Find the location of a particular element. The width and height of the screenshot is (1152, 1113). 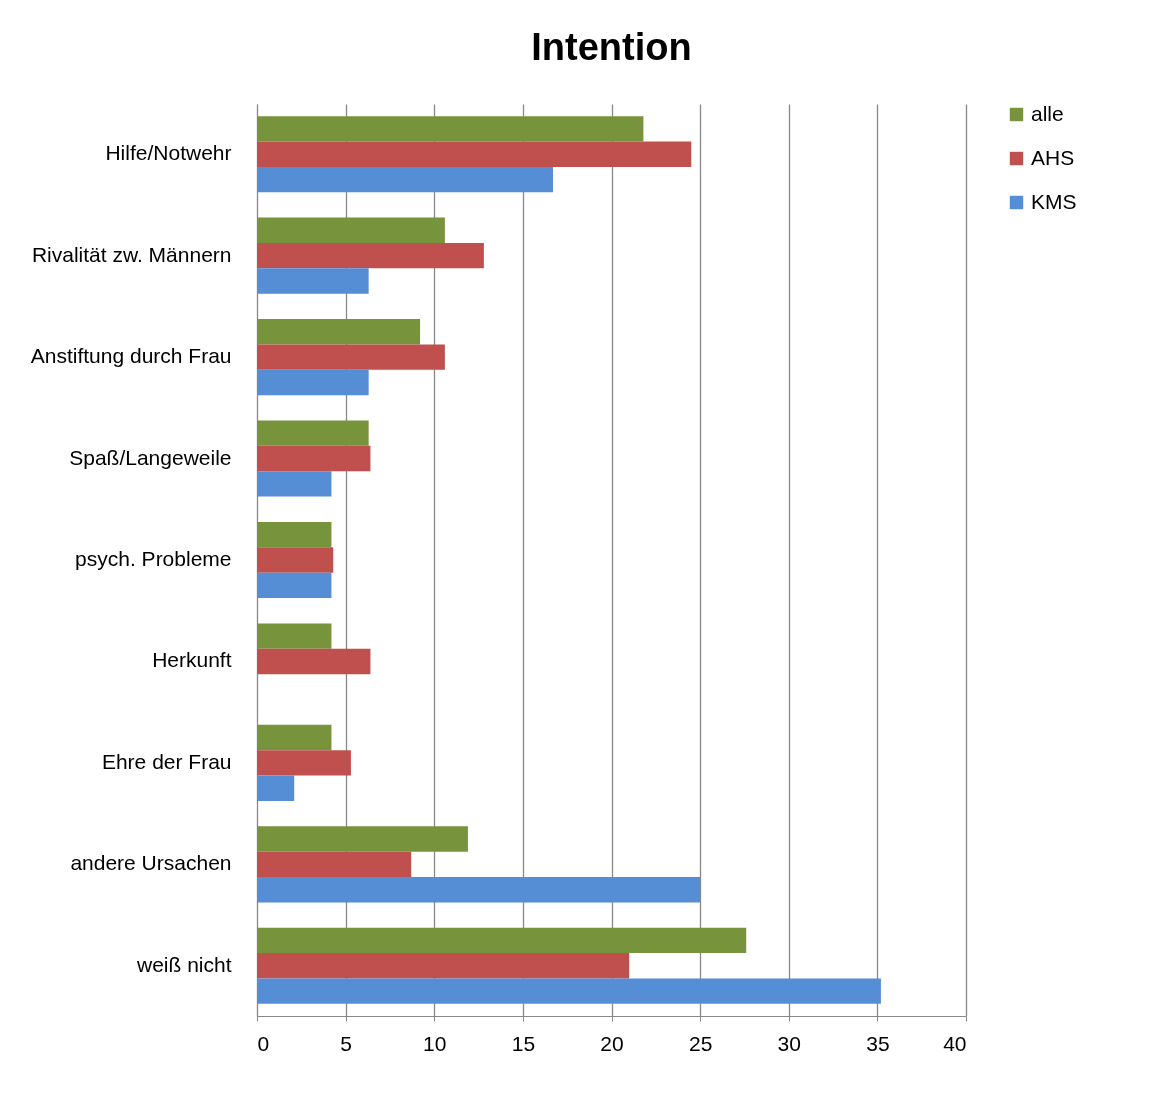

y-tick-label: Spaß/Langeweile is located at coordinates (150, 457).